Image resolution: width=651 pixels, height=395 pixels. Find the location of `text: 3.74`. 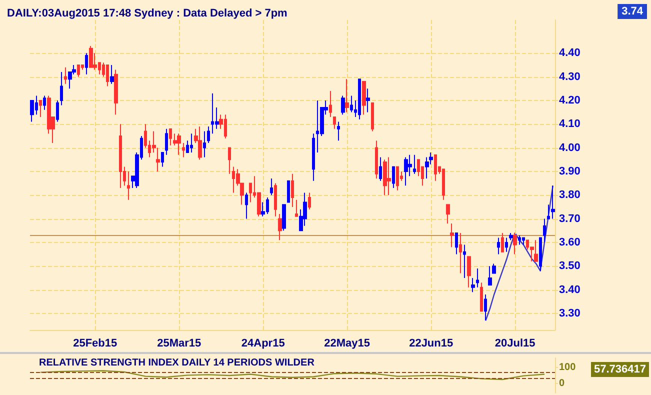

text: 3.74 is located at coordinates (633, 12).